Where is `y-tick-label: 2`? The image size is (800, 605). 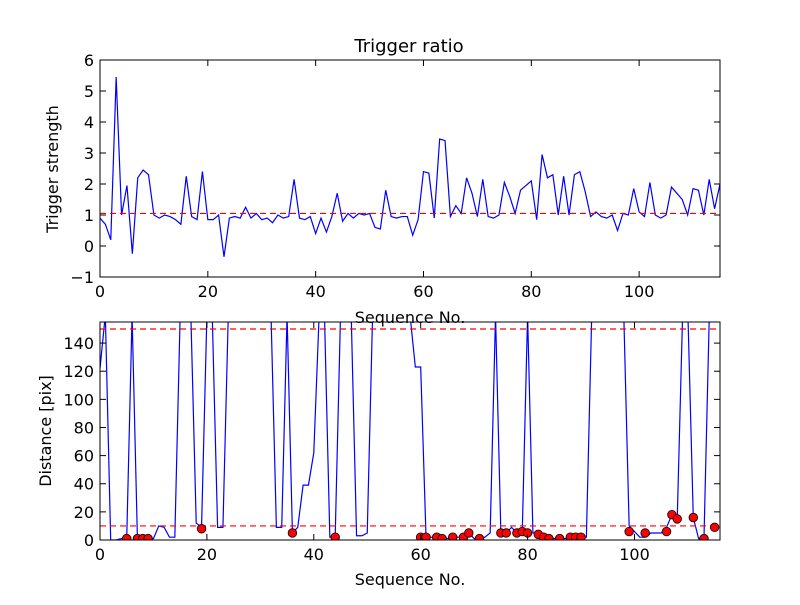 y-tick-label: 2 is located at coordinates (89, 184).